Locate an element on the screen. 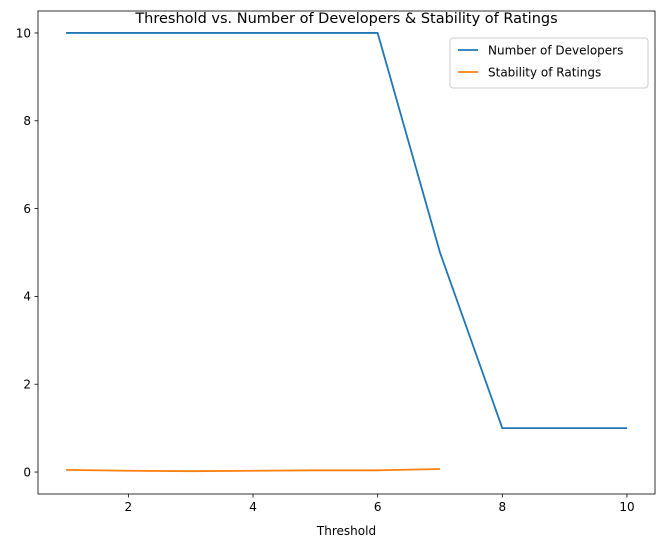  y-tick-label: 8 is located at coordinates (27, 121).